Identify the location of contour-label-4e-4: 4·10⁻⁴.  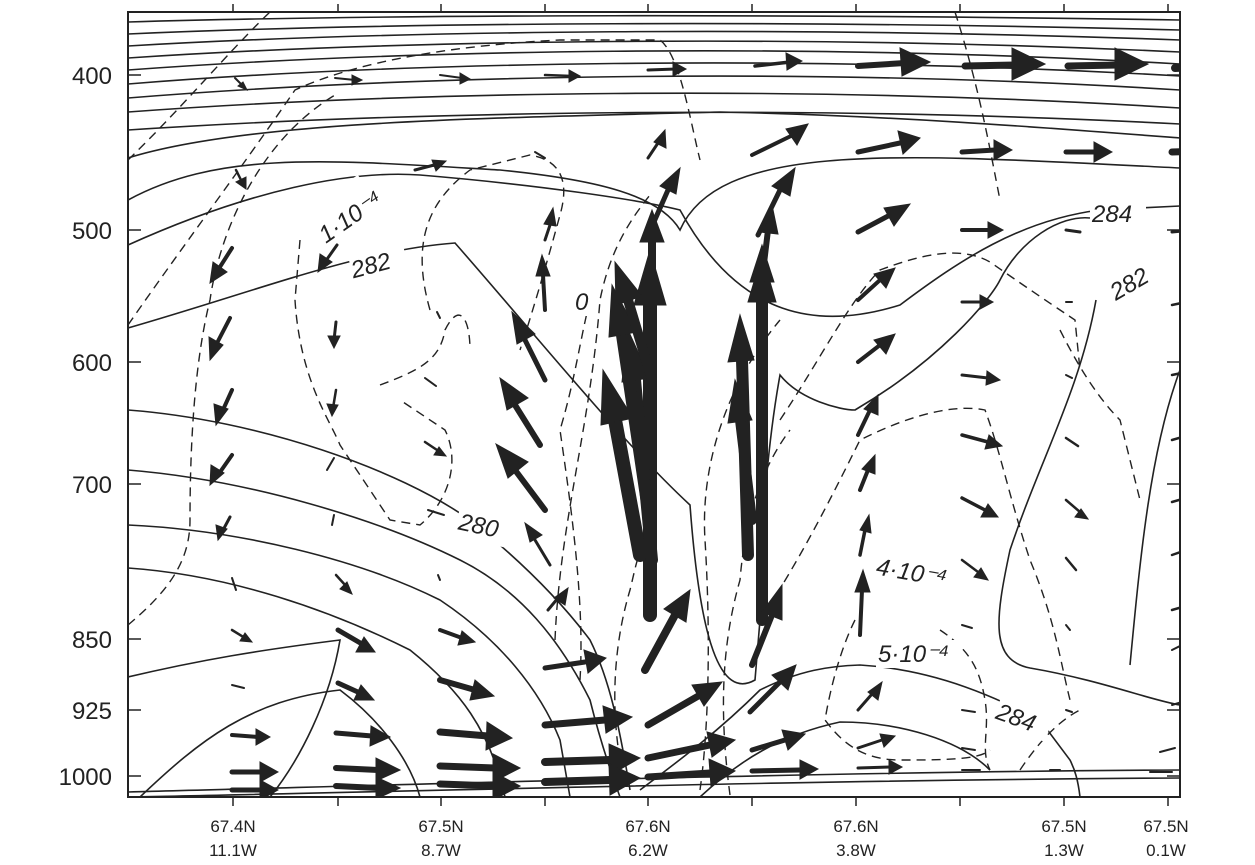
(911, 573).